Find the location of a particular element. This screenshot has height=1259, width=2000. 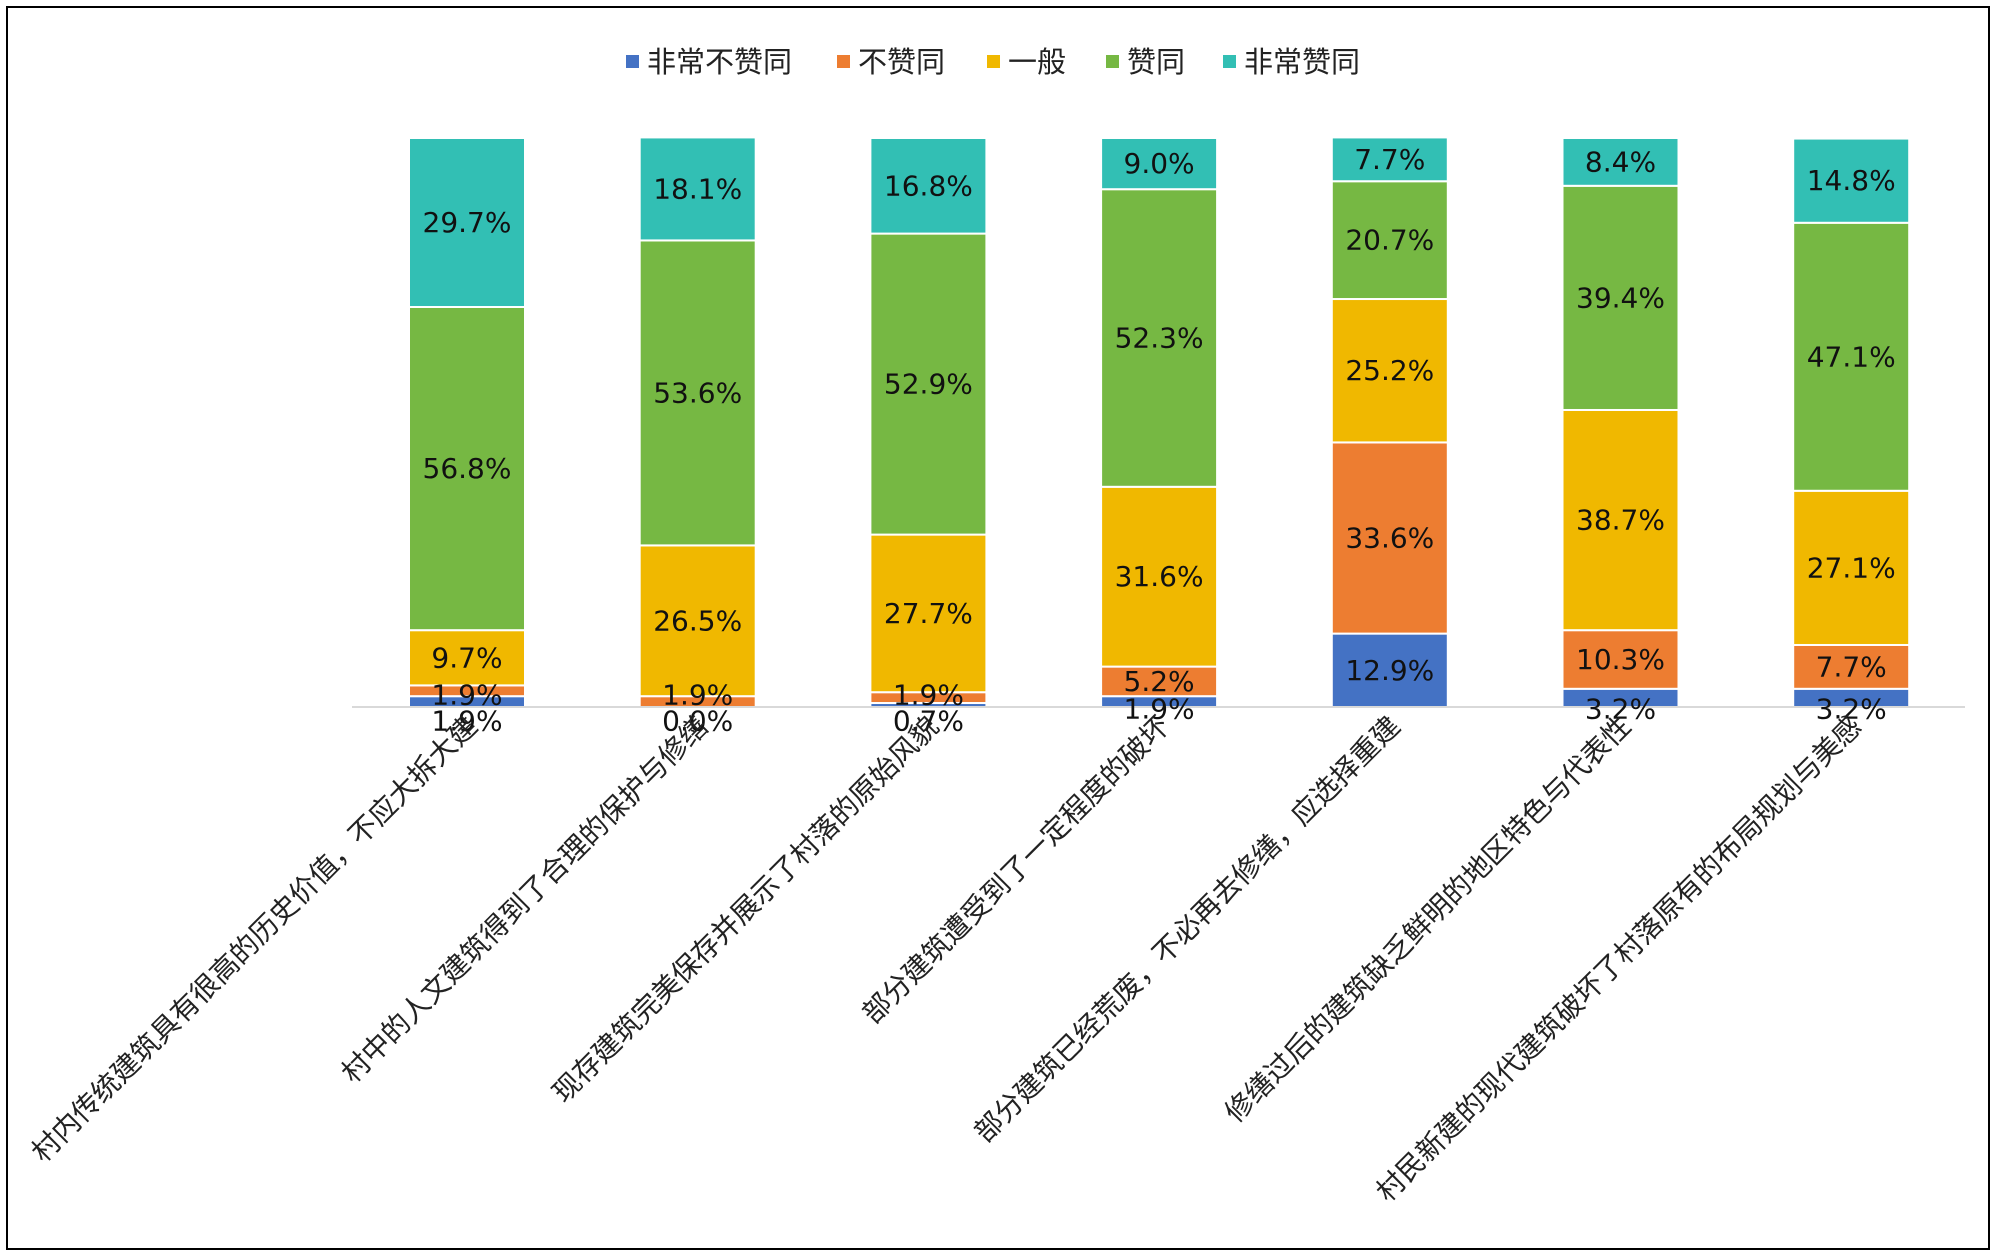

data-label: 8.4% is located at coordinates (1620, 161).